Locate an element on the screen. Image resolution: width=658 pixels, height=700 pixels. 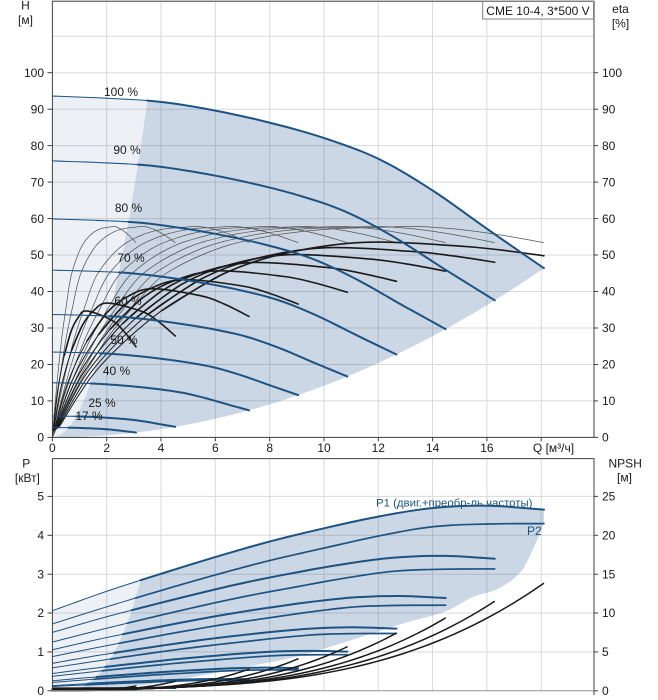
svg-text: 16 is located at coordinates (487, 448).